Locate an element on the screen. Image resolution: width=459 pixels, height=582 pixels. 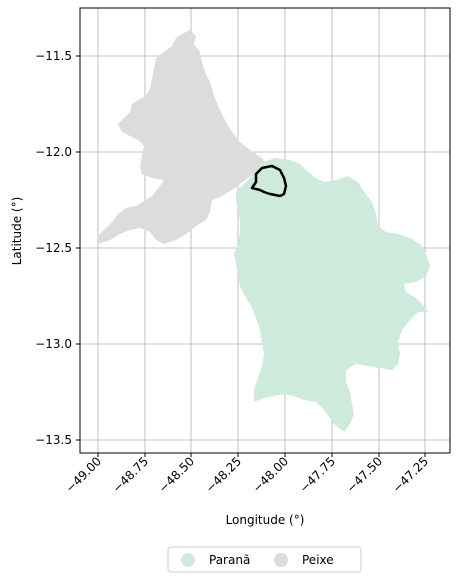
legend-marker-peixe is located at coordinates (281, 560).